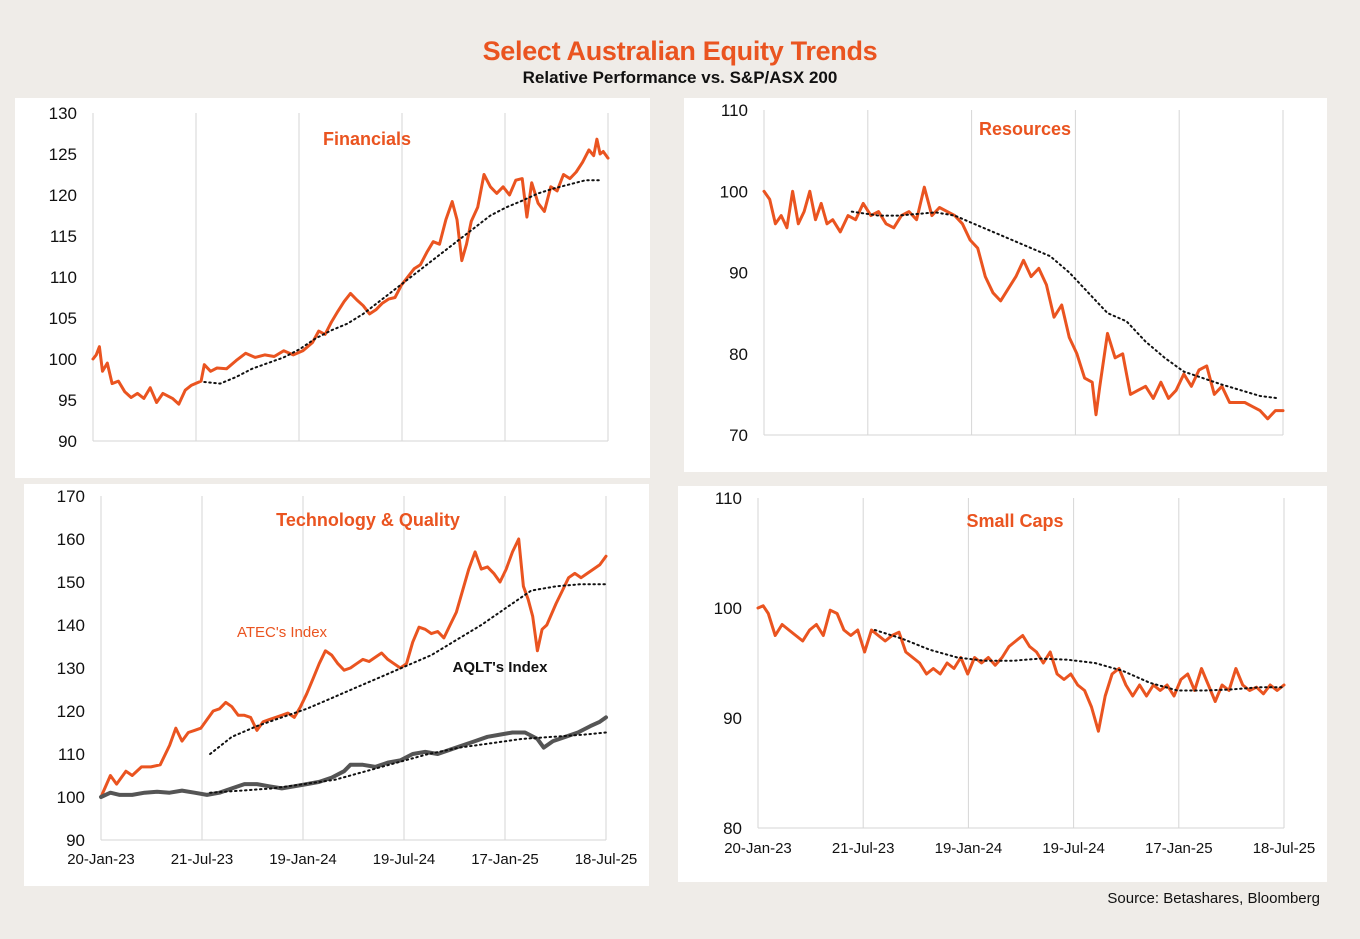  What do you see at coordinates (738, 435) in the screenshot?
I see `y-tick-label: 70` at bounding box center [738, 435].